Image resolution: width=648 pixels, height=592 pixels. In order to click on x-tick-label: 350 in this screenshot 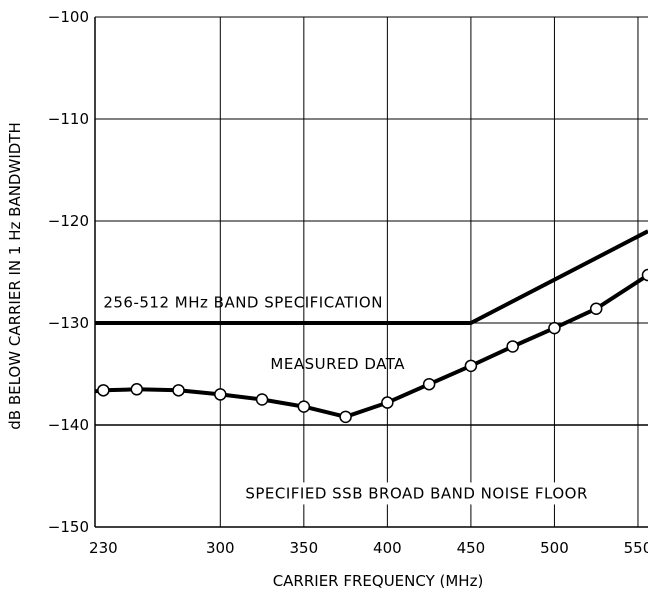, I will do `click(304, 548)`.